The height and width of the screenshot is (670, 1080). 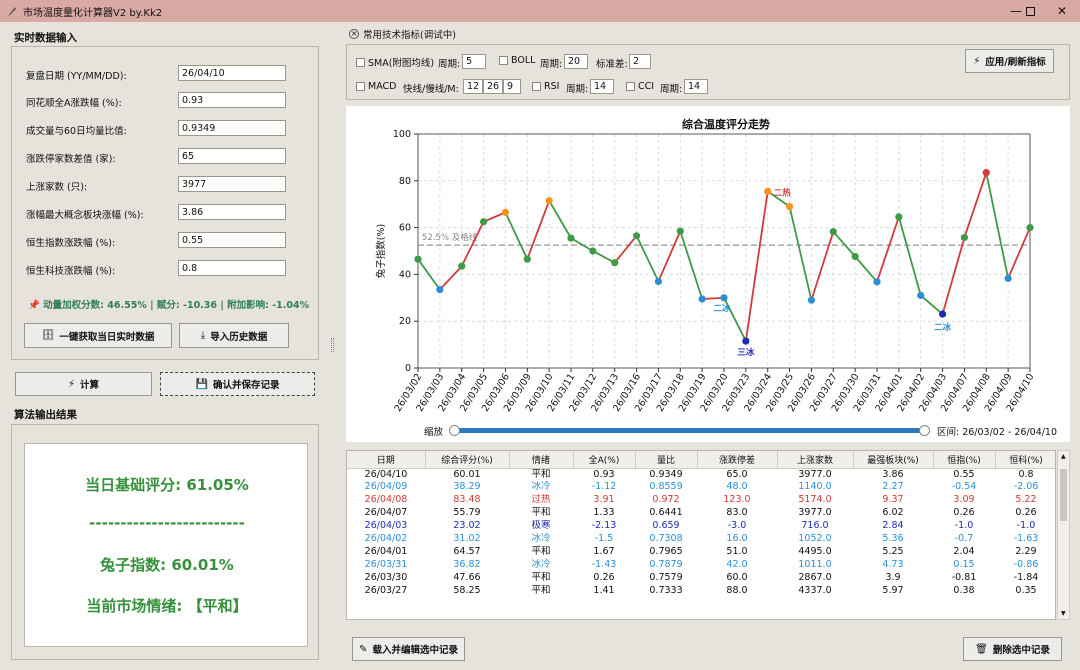 What do you see at coordinates (551, 64) in the screenshot?
I see `boll-period-label: 周期:` at bounding box center [551, 64].